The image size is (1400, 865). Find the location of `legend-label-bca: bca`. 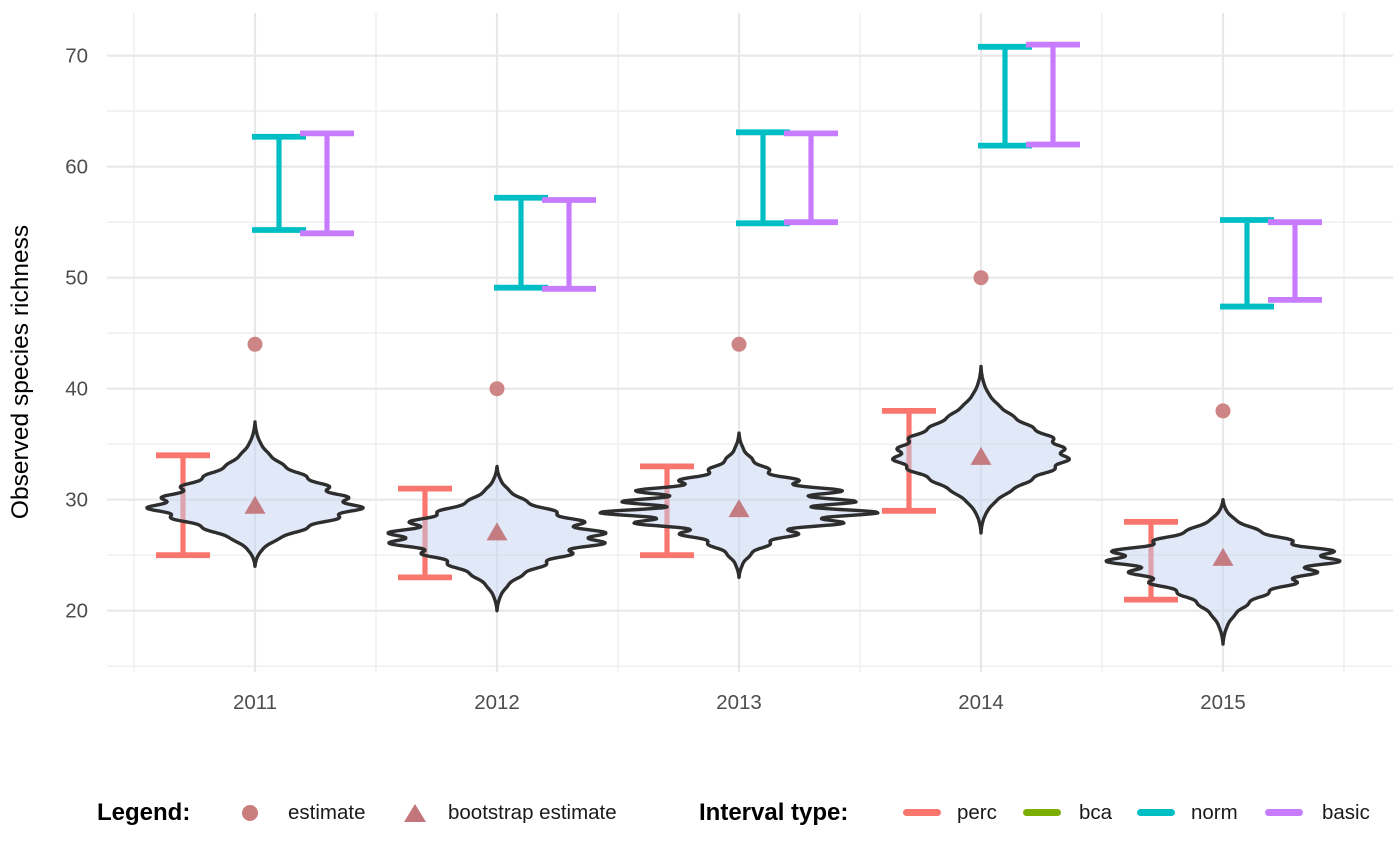

legend-label-bca: bca is located at coordinates (1096, 812).